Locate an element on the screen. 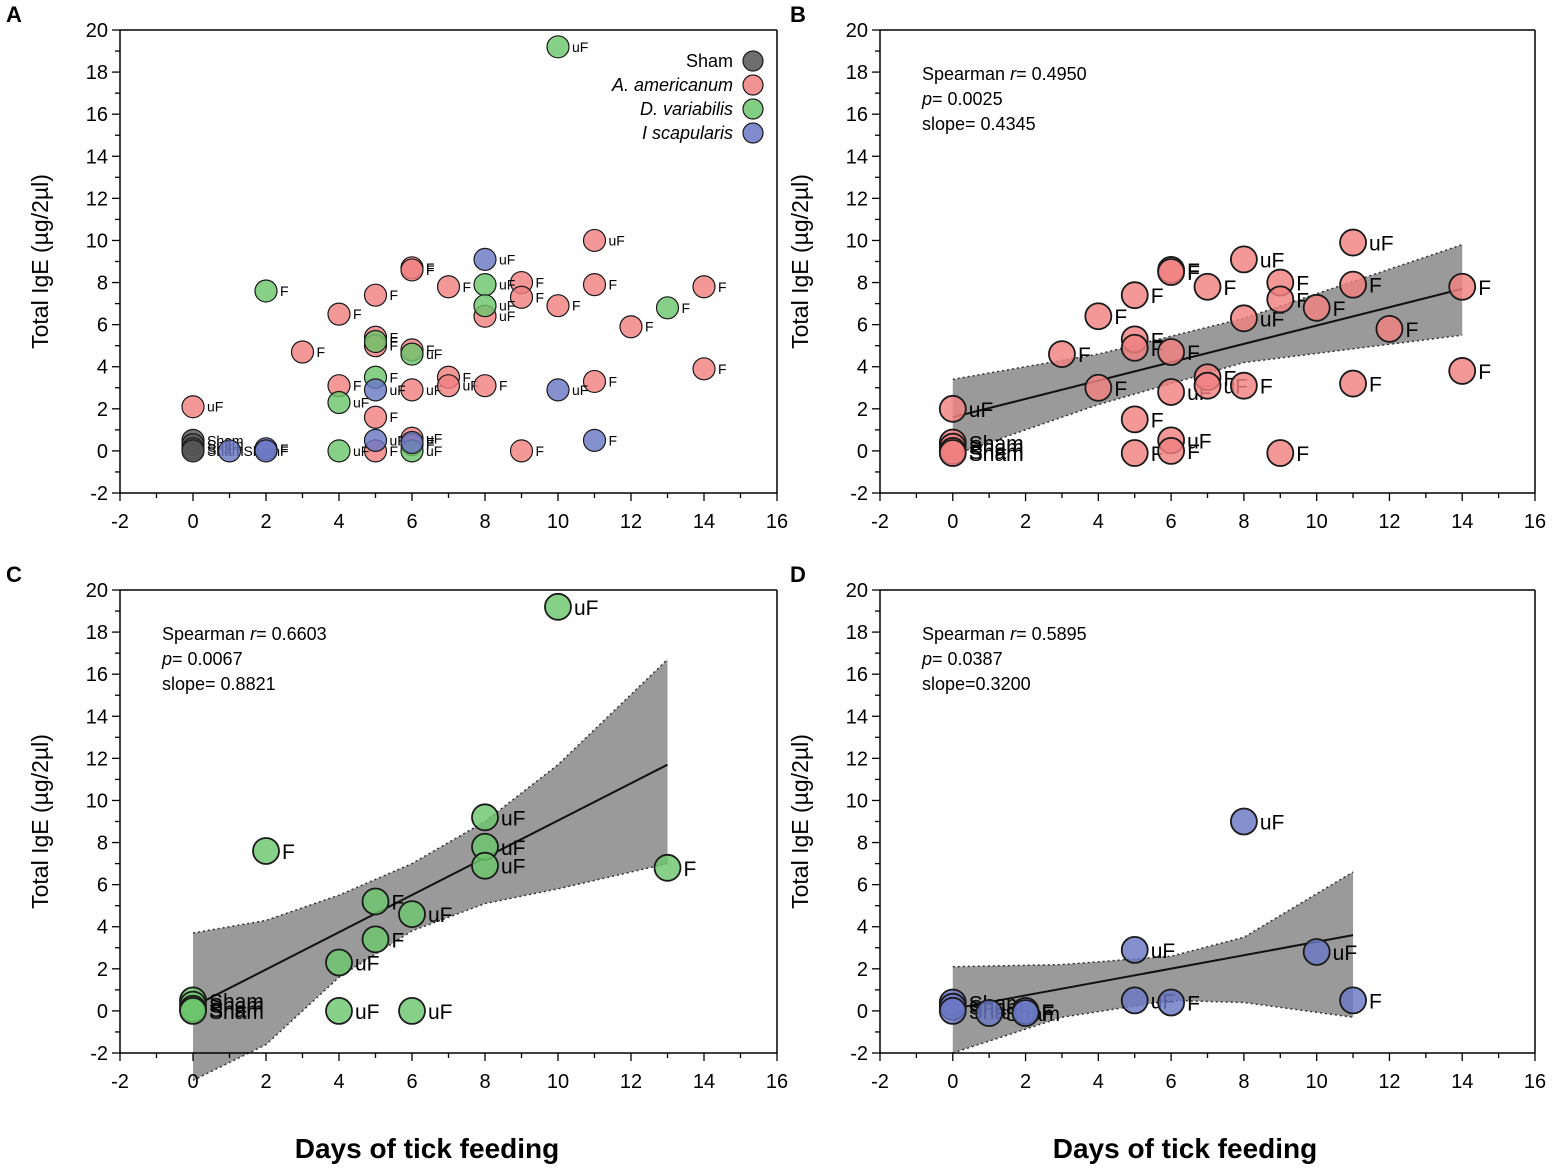 Image resolution: width=1553 pixels, height=1173 pixels. legend-marker-variabilis is located at coordinates (753, 109).